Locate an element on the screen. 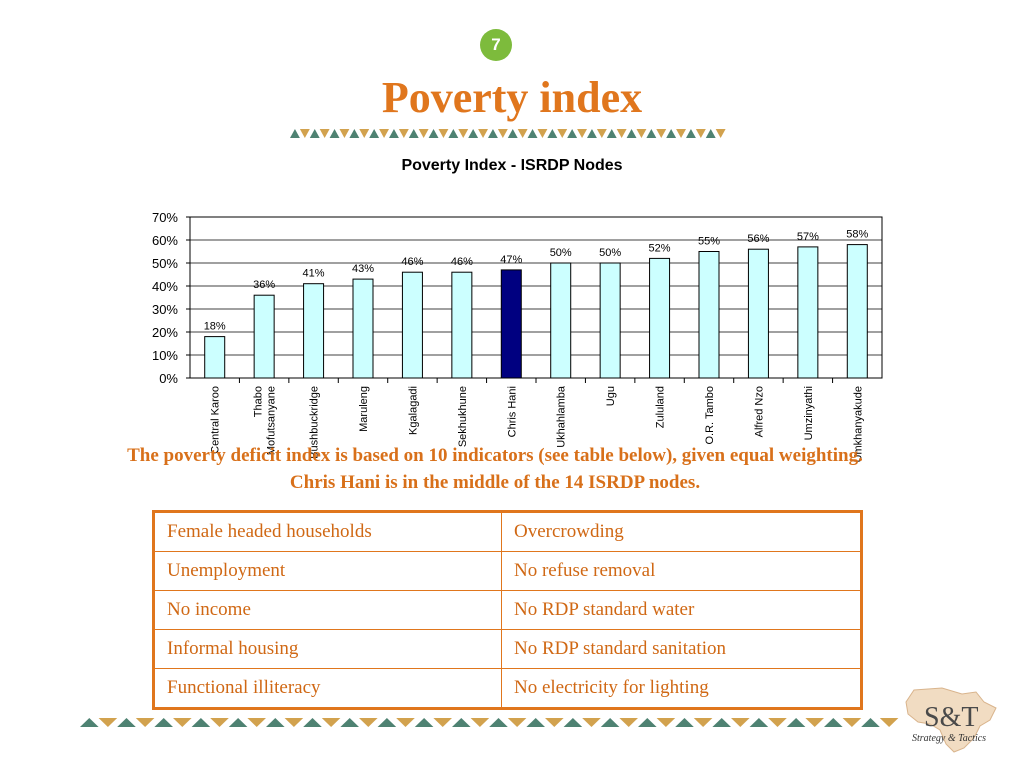 This screenshot has width=1024, height=768. x-tick-label: Ugu is located at coordinates (611, 396).